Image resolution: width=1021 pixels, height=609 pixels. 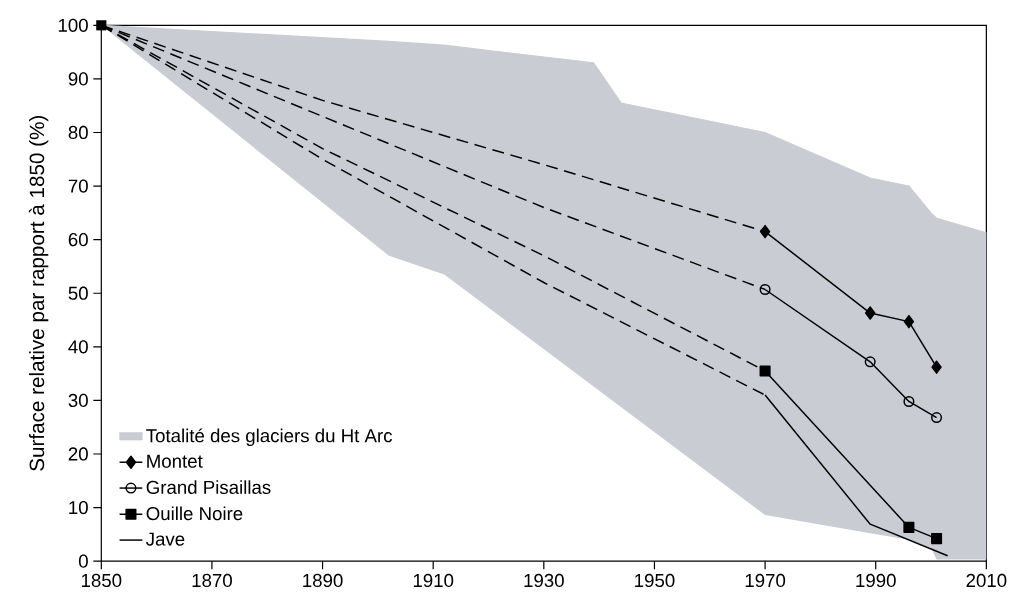 I want to click on x-tick-label: 1870, so click(x=212, y=580).